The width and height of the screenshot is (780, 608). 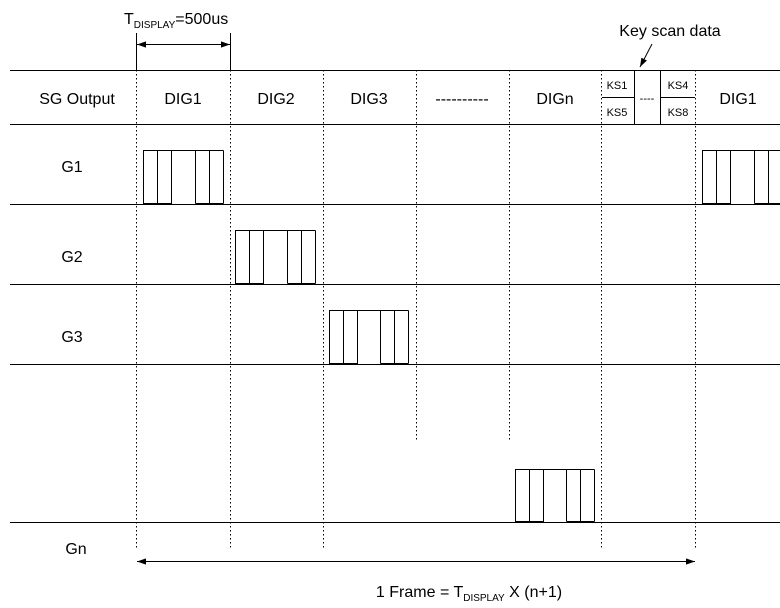 I want to click on key-scan-label: Key scan data, so click(x=670, y=31).